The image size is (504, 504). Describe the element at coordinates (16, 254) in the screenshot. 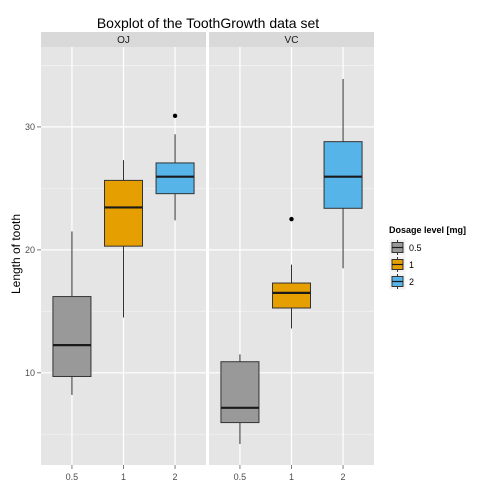

I see `y-axis-label: Length of tooth` at that location.